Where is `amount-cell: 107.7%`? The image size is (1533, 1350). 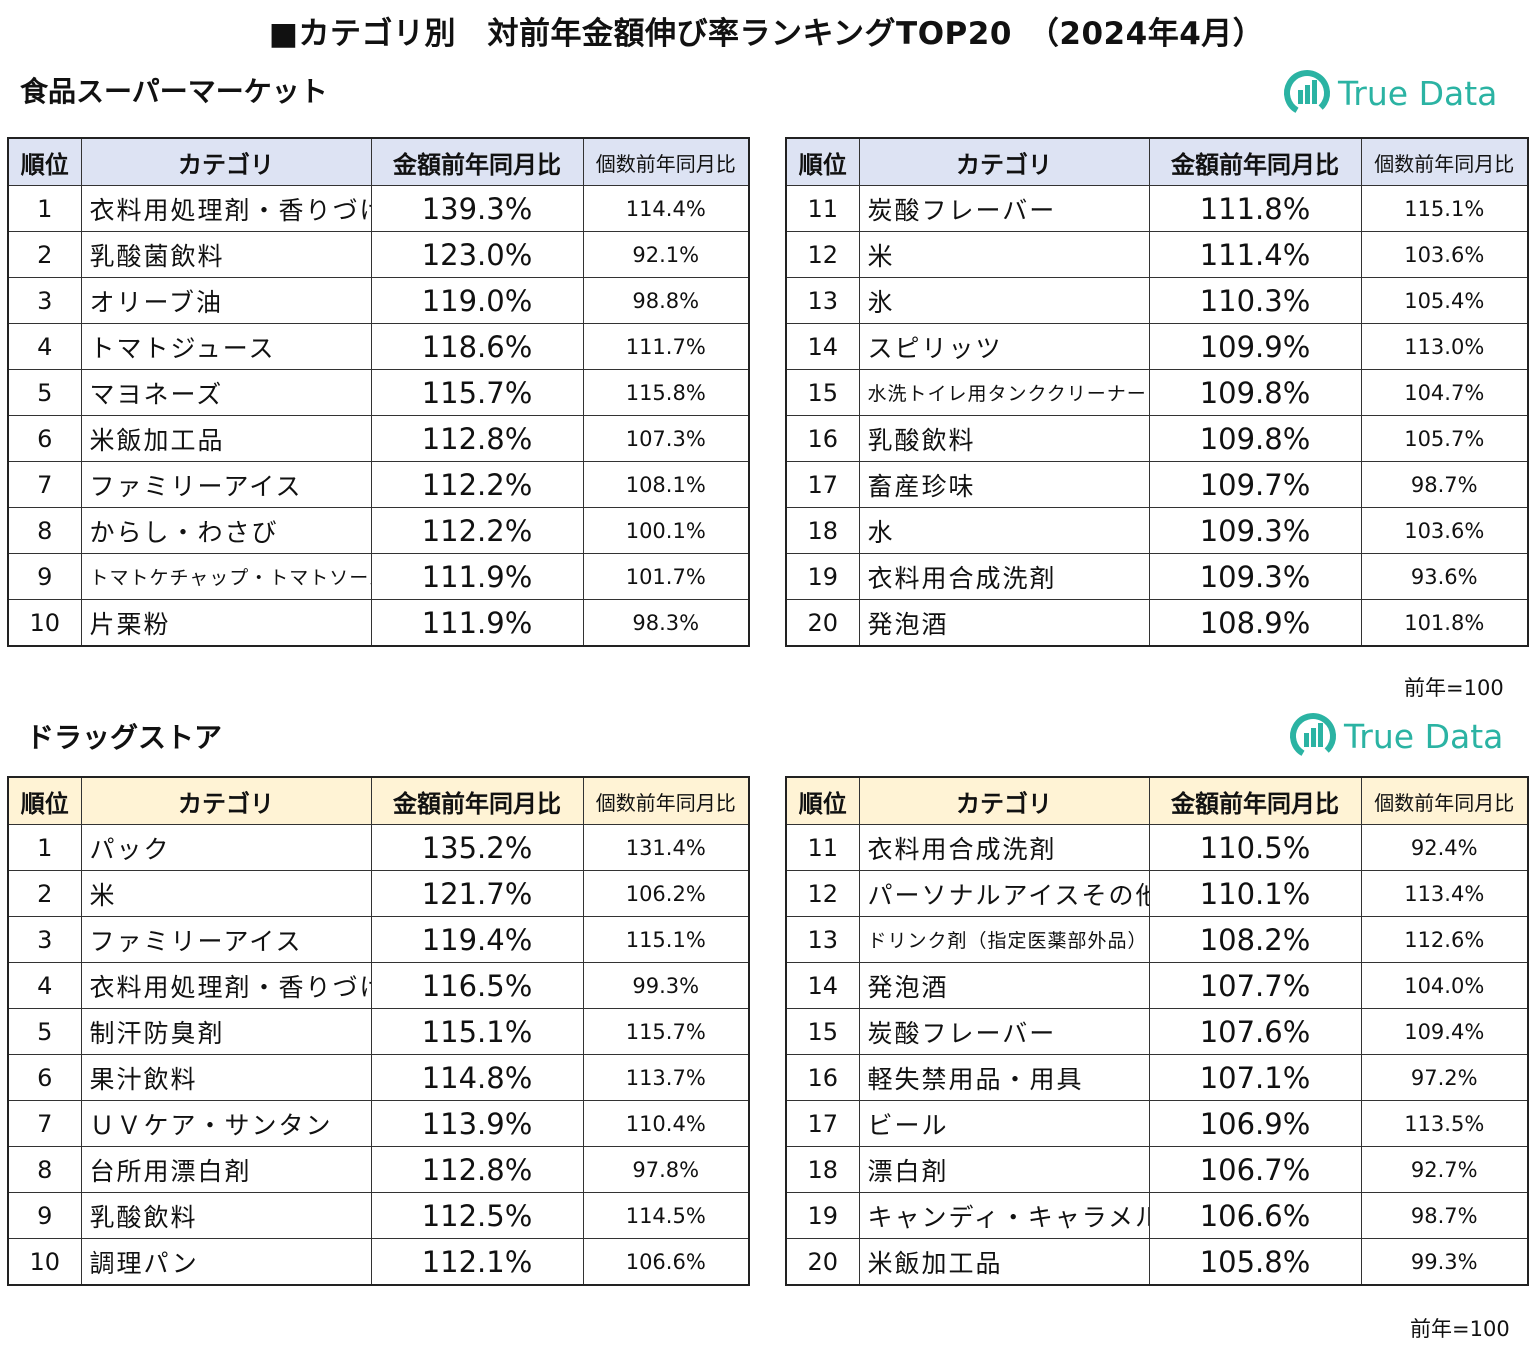
amount-cell: 107.7% is located at coordinates (1255, 985).